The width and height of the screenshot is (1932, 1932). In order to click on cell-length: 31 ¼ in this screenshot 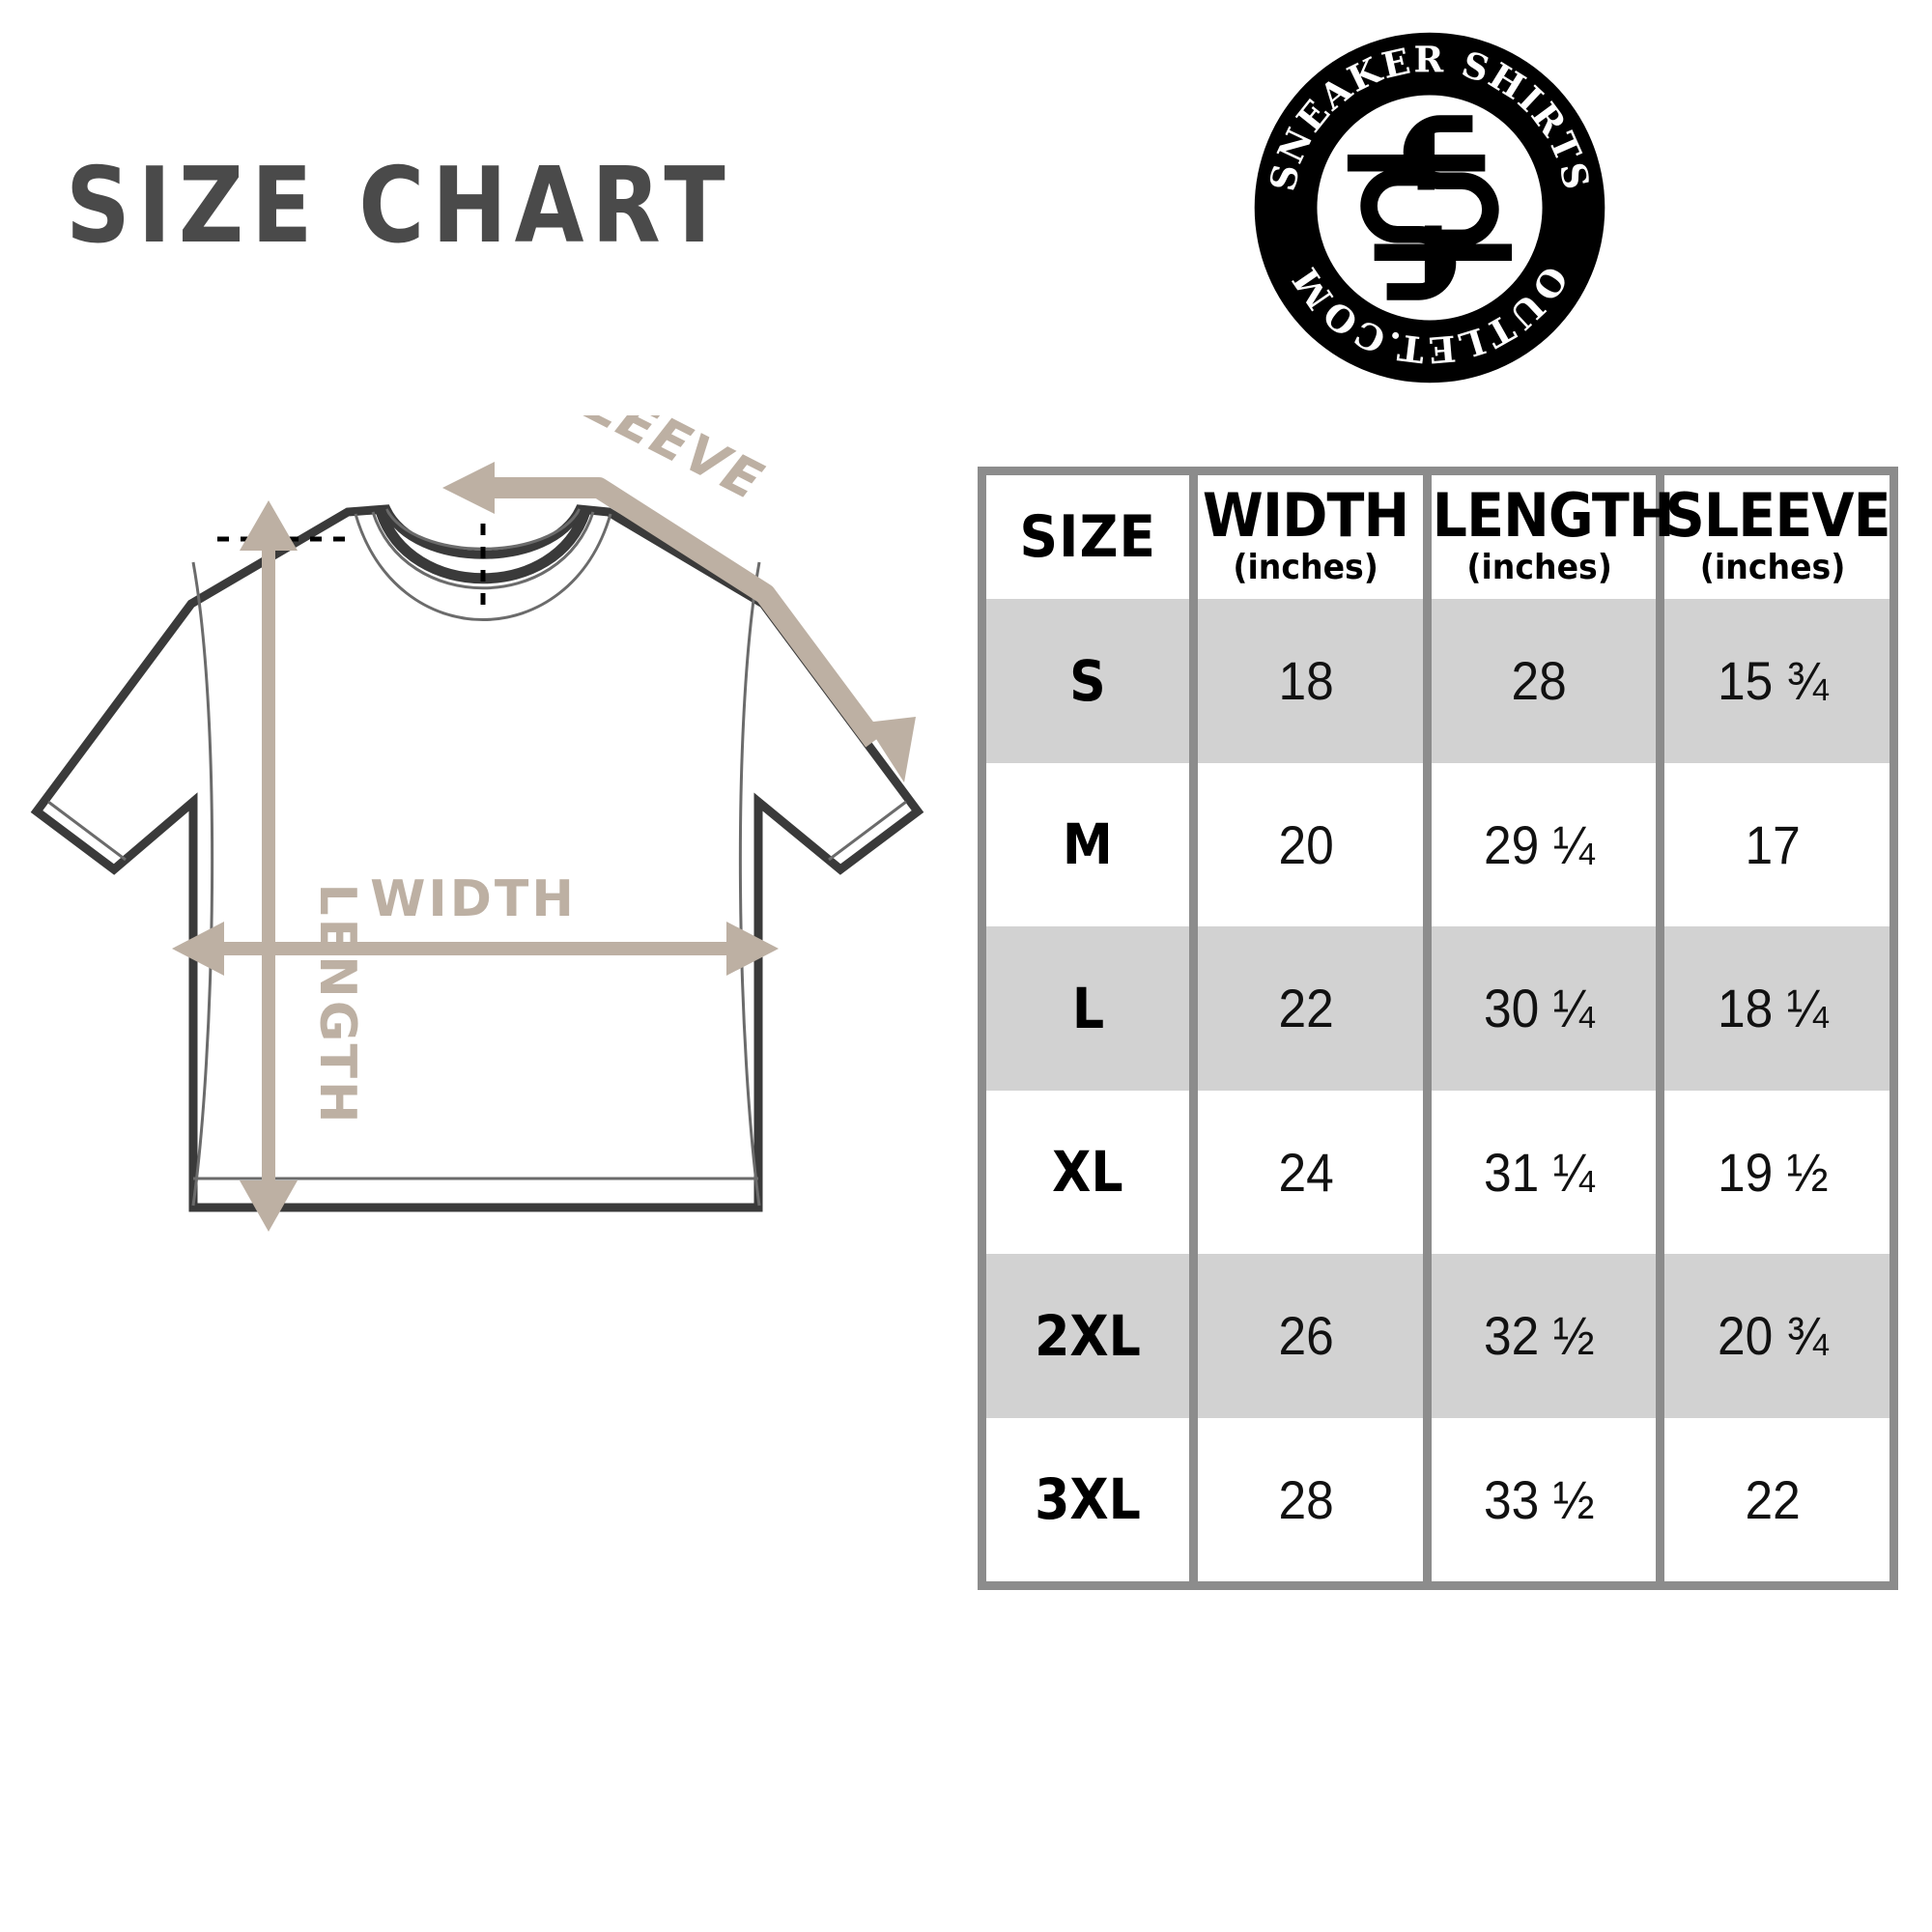, I will do `click(1539, 1172)`.